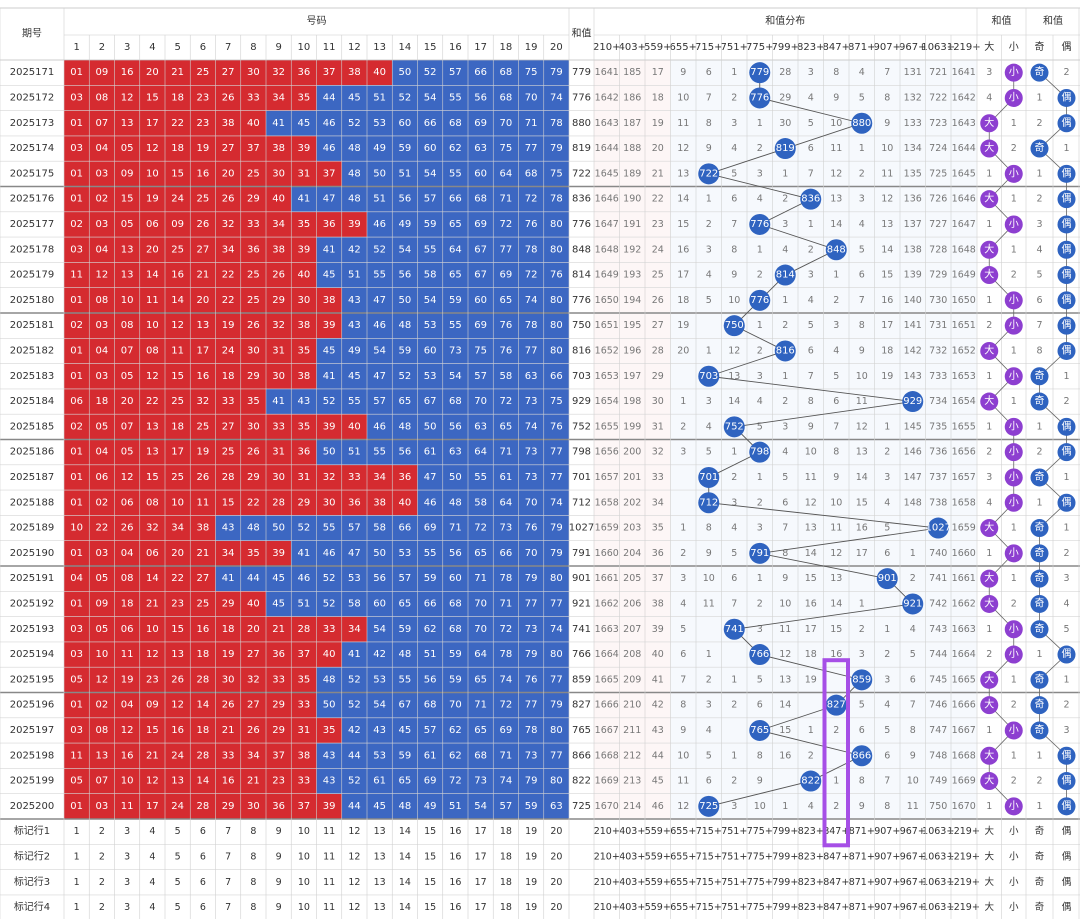 The height and width of the screenshot is (919, 1080). I want to click on number-value: 32, so click(253, 679).